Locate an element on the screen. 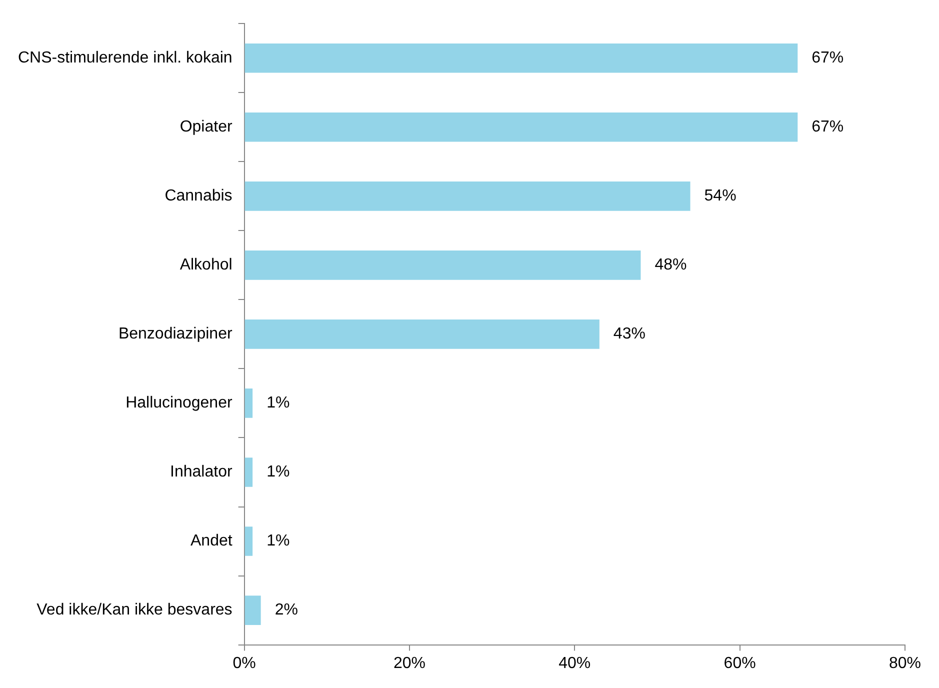 This screenshot has height=688, width=939. x-tick-label: 0% is located at coordinates (244, 663).